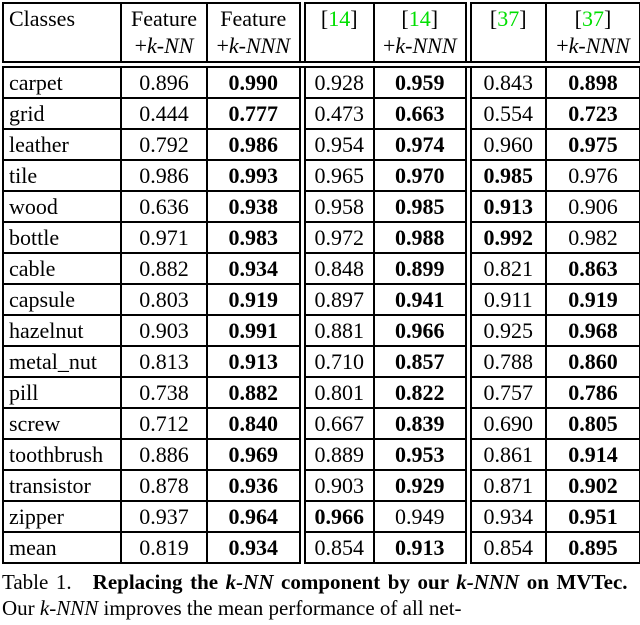 This screenshot has width=640, height=625. What do you see at coordinates (336, 113) in the screenshot?
I see `metric-cell-grid-ref14: 0.473` at bounding box center [336, 113].